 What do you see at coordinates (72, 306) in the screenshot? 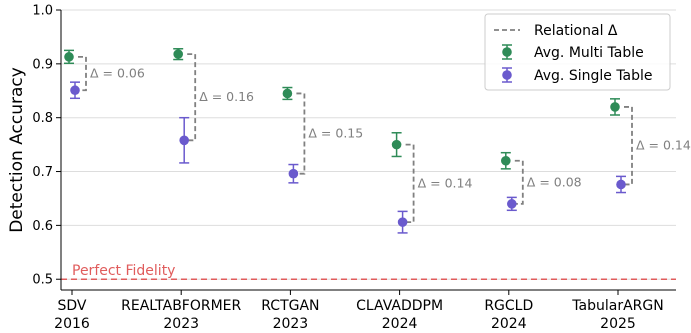
I see `x-tick-label: SDV` at bounding box center [72, 306].